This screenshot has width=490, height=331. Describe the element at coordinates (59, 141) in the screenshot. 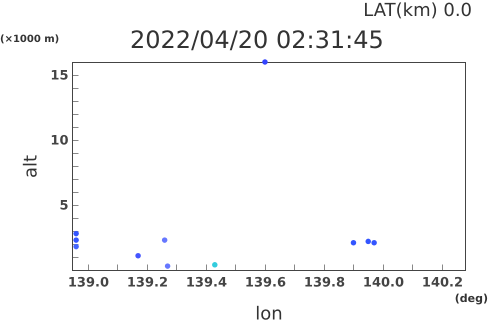

I see `y-tick-label: 10` at that location.